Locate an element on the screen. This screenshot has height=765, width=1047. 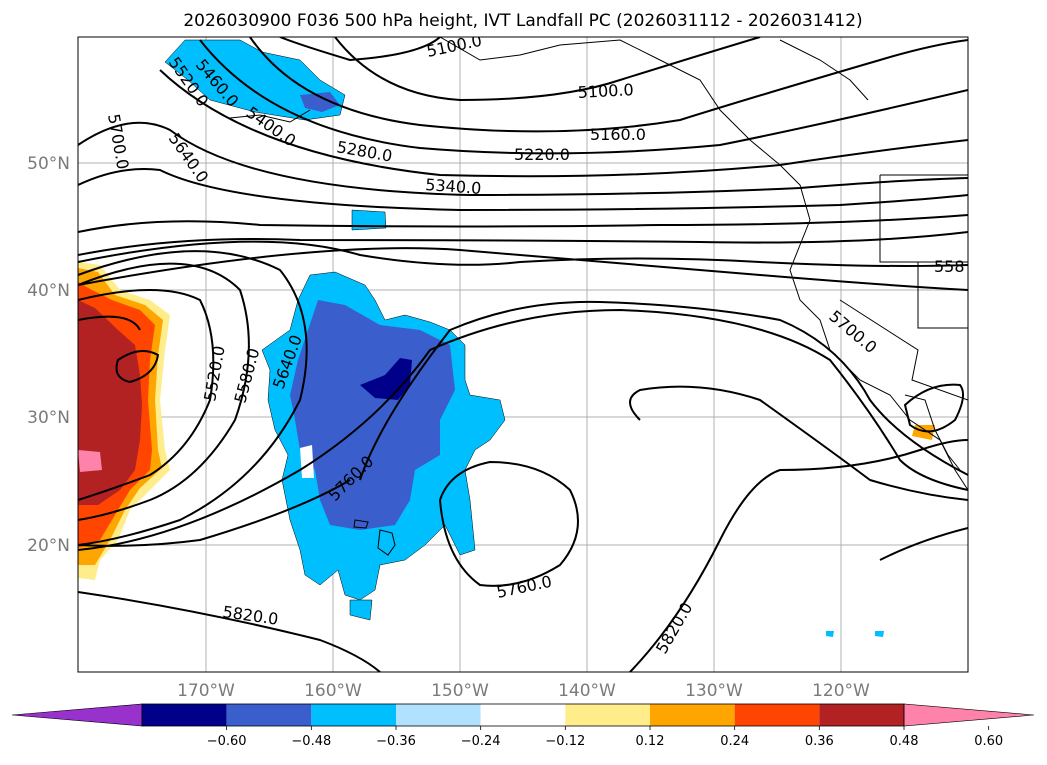
colorbar-extension-low is located at coordinates (77, 715).